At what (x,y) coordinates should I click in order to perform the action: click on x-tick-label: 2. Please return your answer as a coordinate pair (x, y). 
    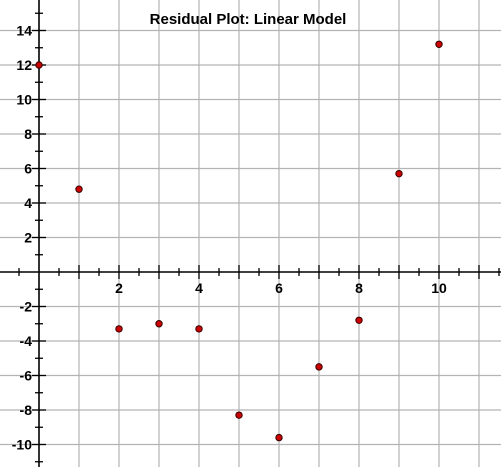
    Looking at the image, I should click on (119, 288).